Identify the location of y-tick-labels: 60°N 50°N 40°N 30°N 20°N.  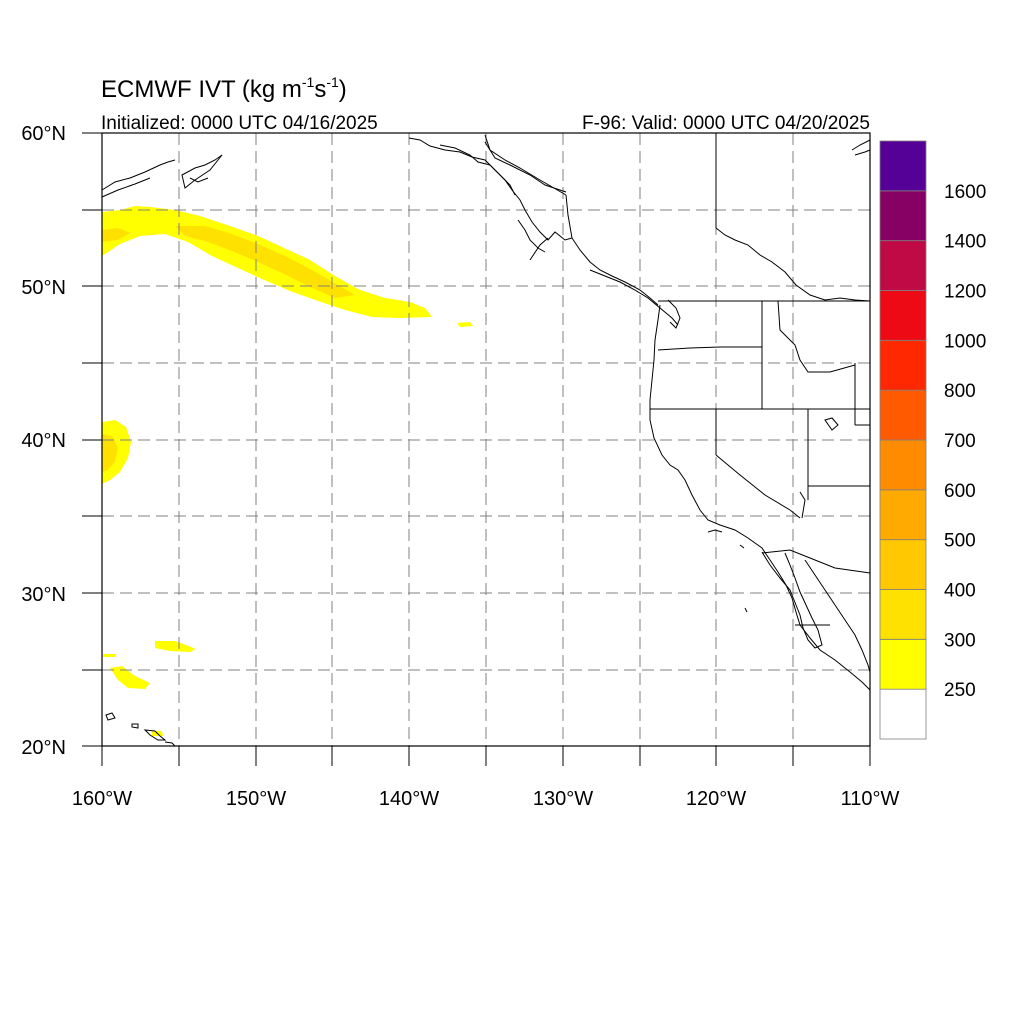
(43, 441).